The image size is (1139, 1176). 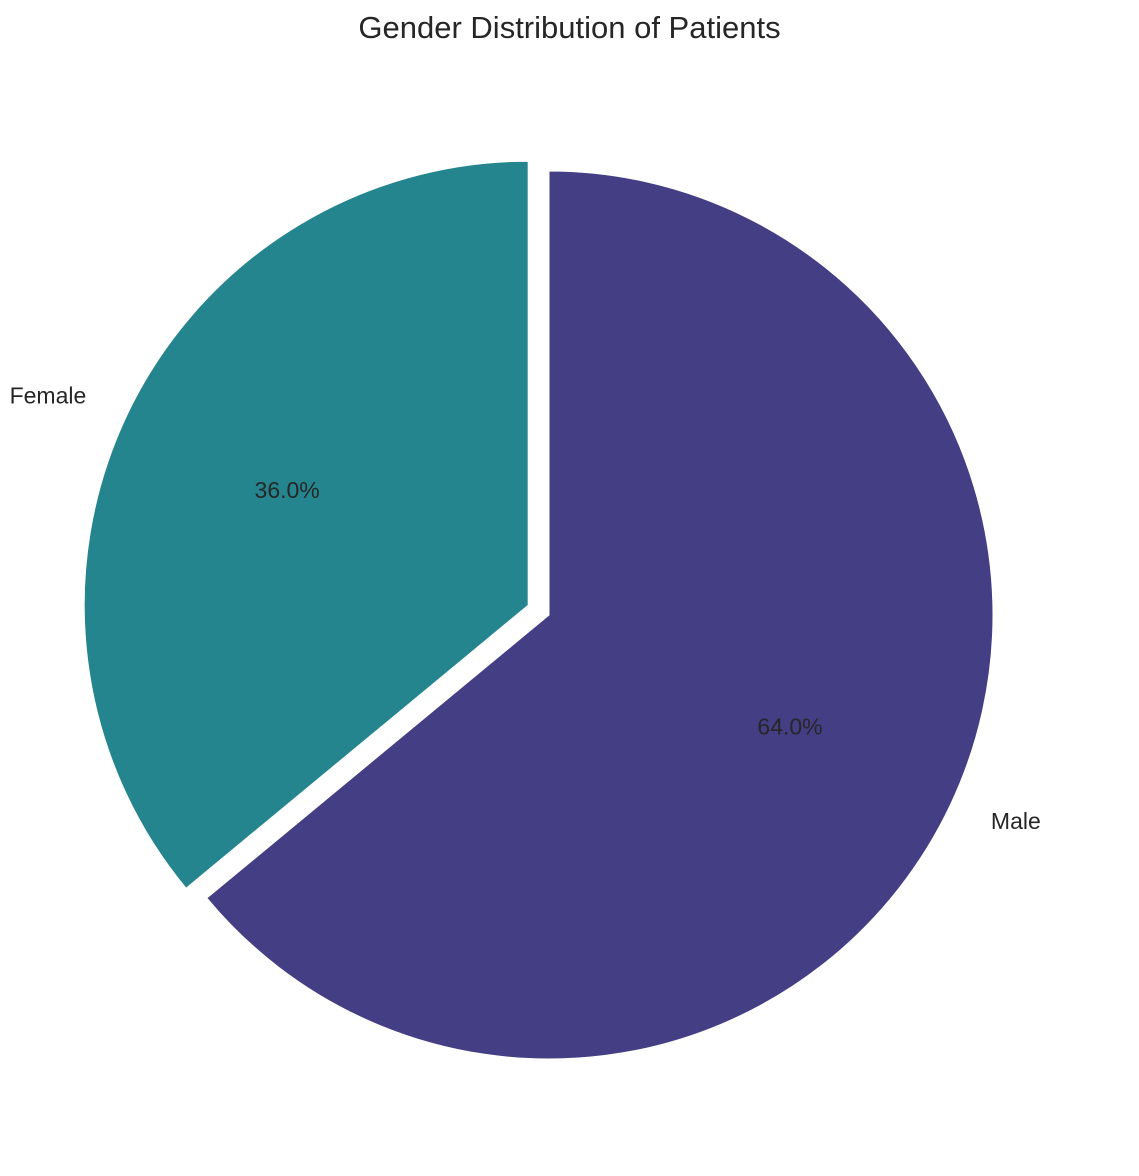 What do you see at coordinates (789, 727) in the screenshot?
I see `pct-label-male: 64.0%` at bounding box center [789, 727].